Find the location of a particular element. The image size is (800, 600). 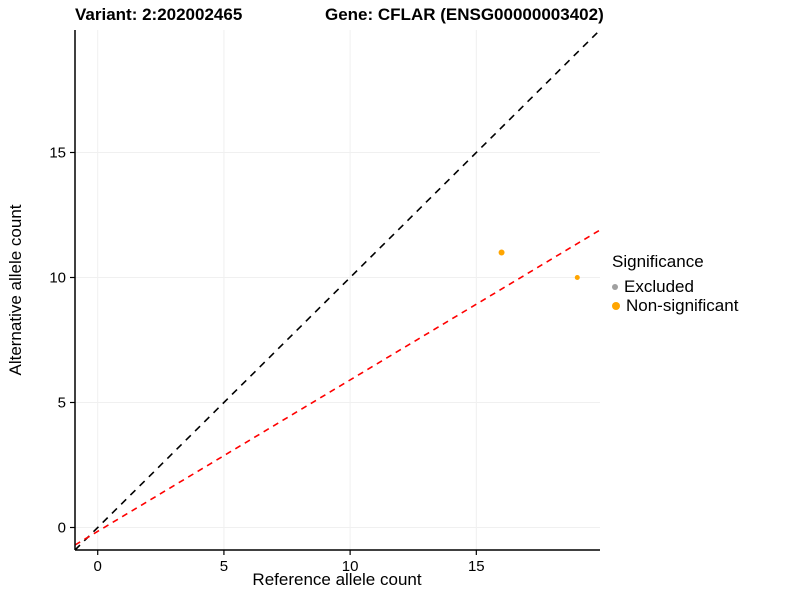

legend-item-label: Excluded is located at coordinates (659, 286).